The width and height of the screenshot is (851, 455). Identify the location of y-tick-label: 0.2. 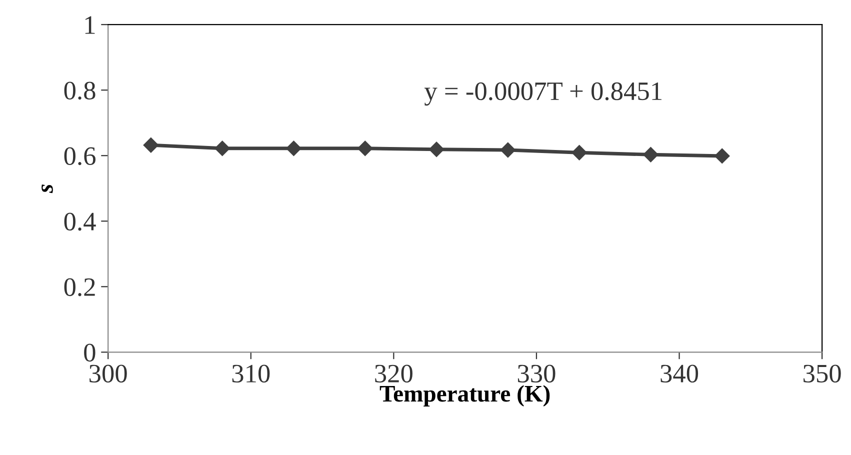
(79, 287).